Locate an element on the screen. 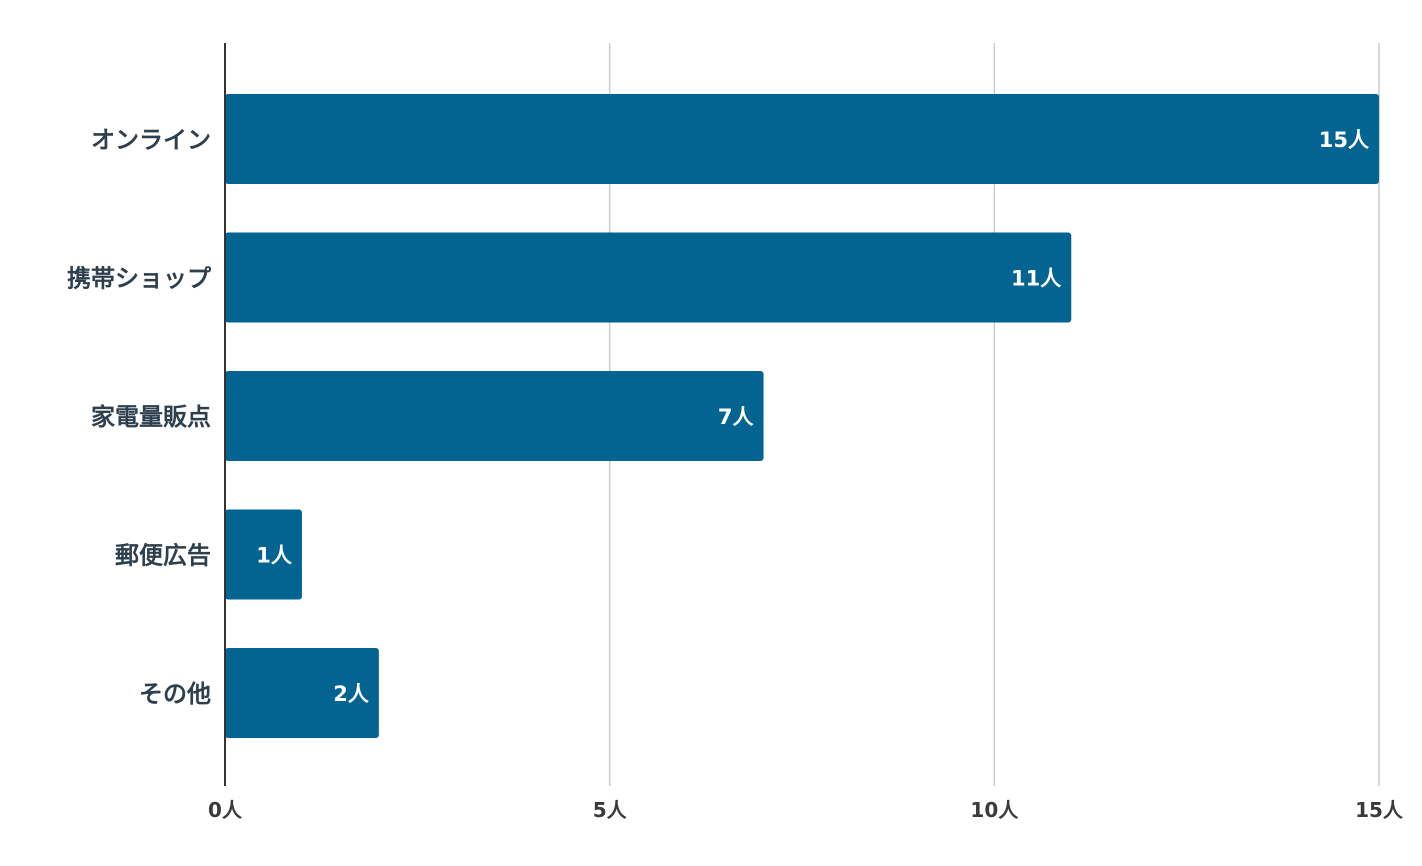 The height and width of the screenshot is (866, 1422). category-label: 家電量販点 is located at coordinates (151, 417).